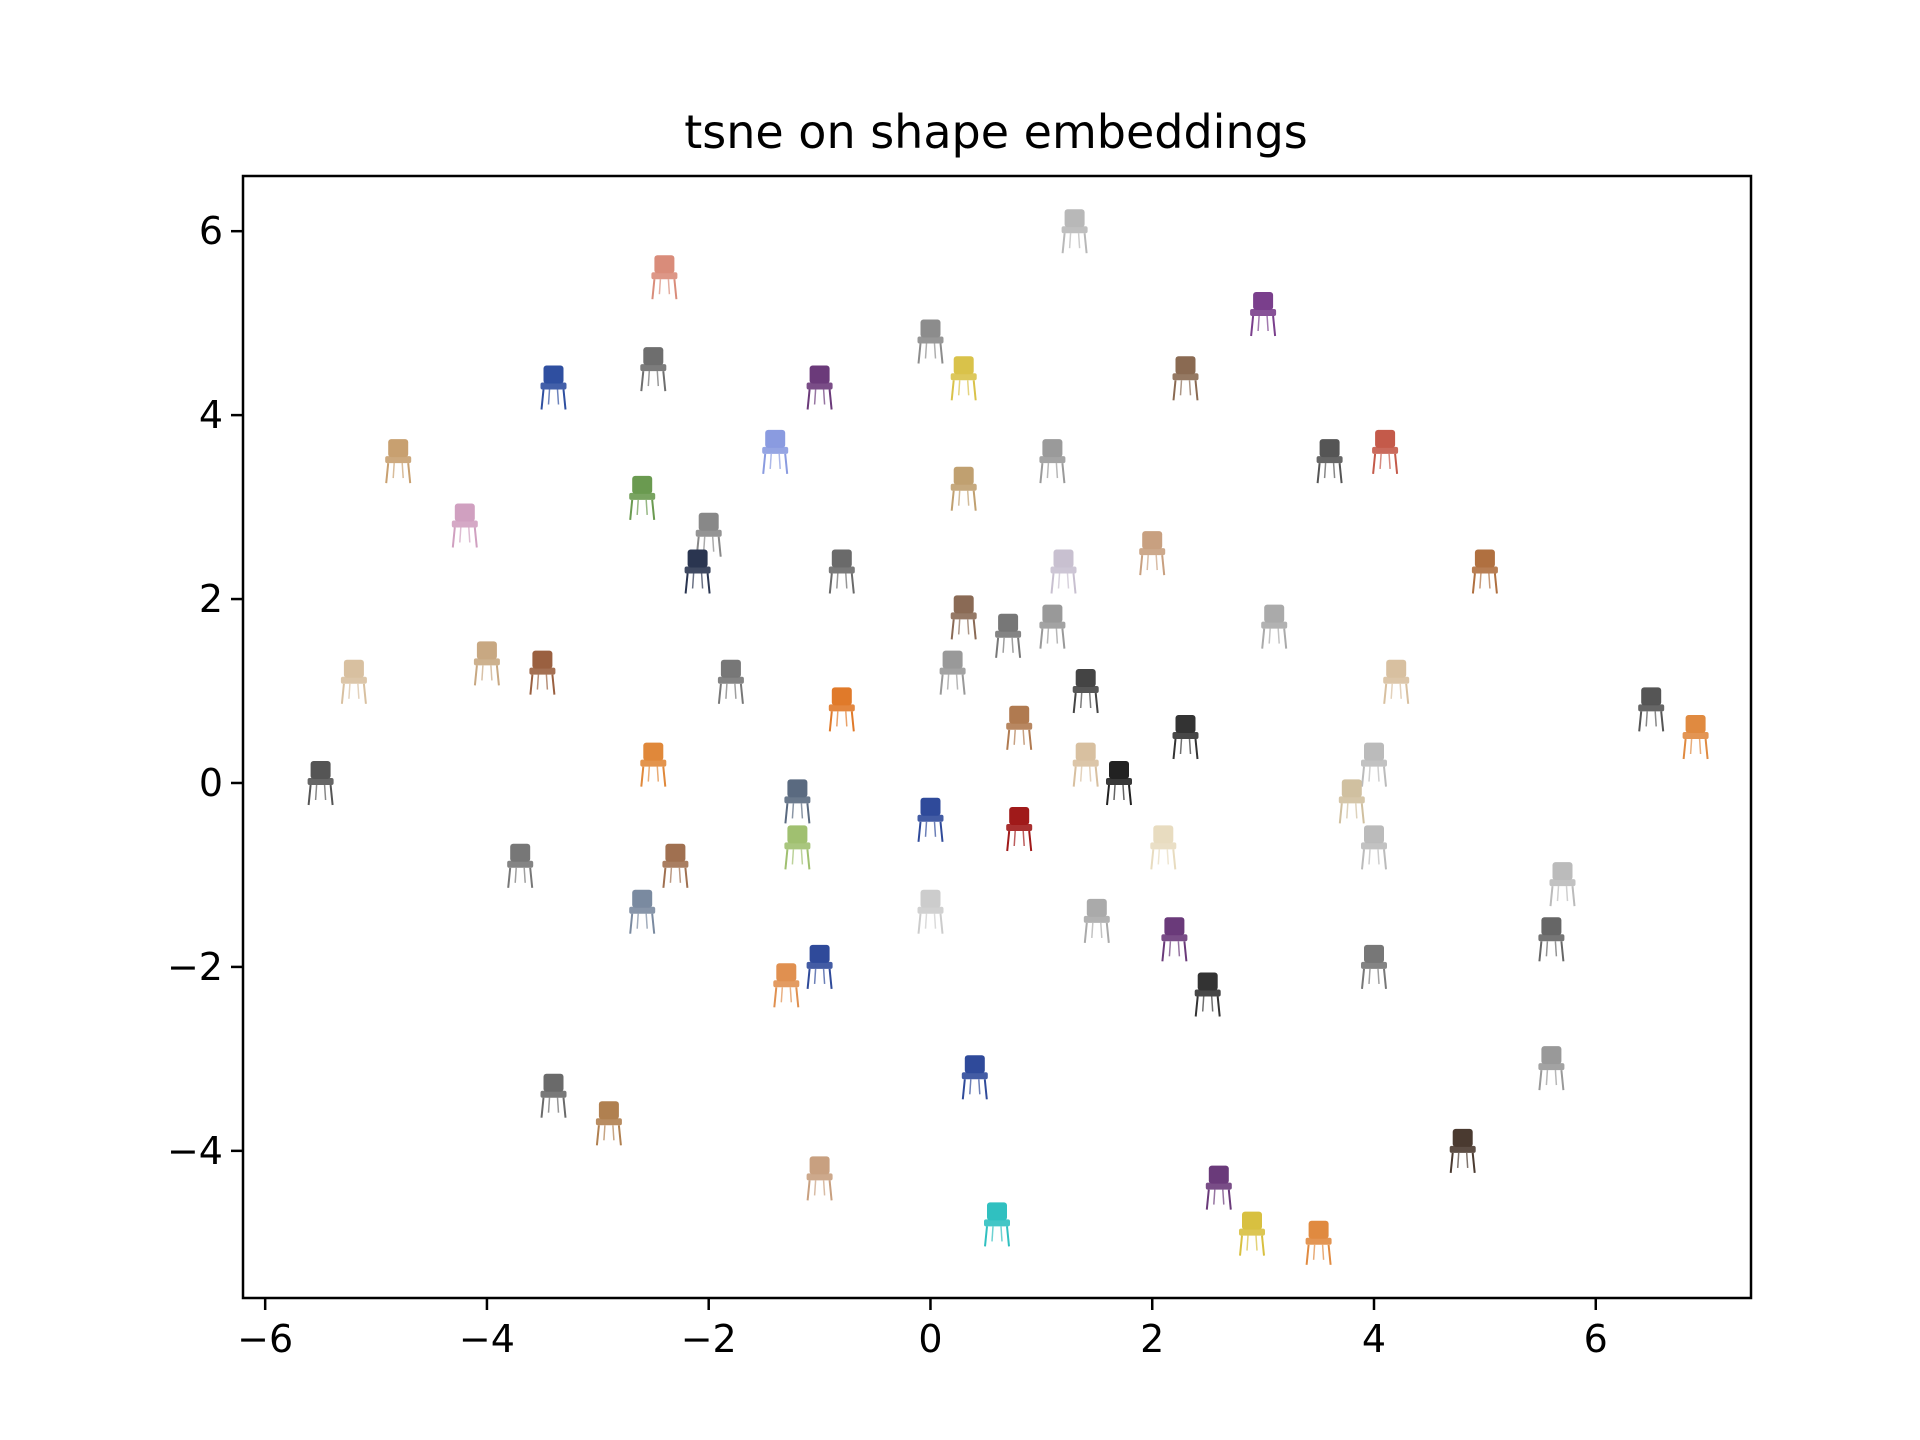 The height and width of the screenshot is (1440, 1920). I want to click on x-tick-label: 4, so click(1374, 1339).